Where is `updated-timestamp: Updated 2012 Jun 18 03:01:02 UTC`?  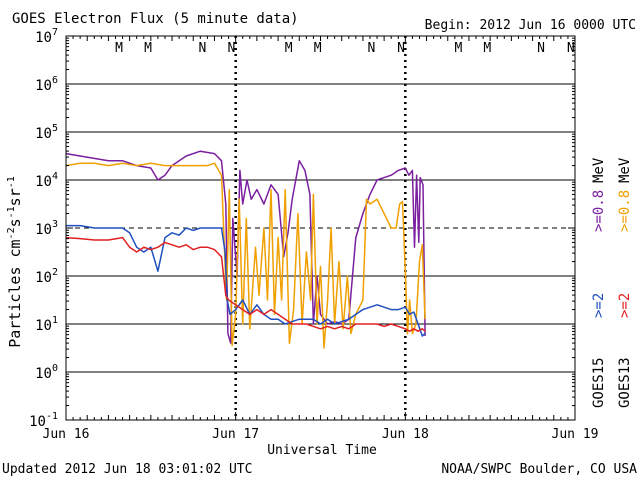
updated-timestamp: Updated 2012 Jun 18 03:01:02 UTC is located at coordinates (127, 469).